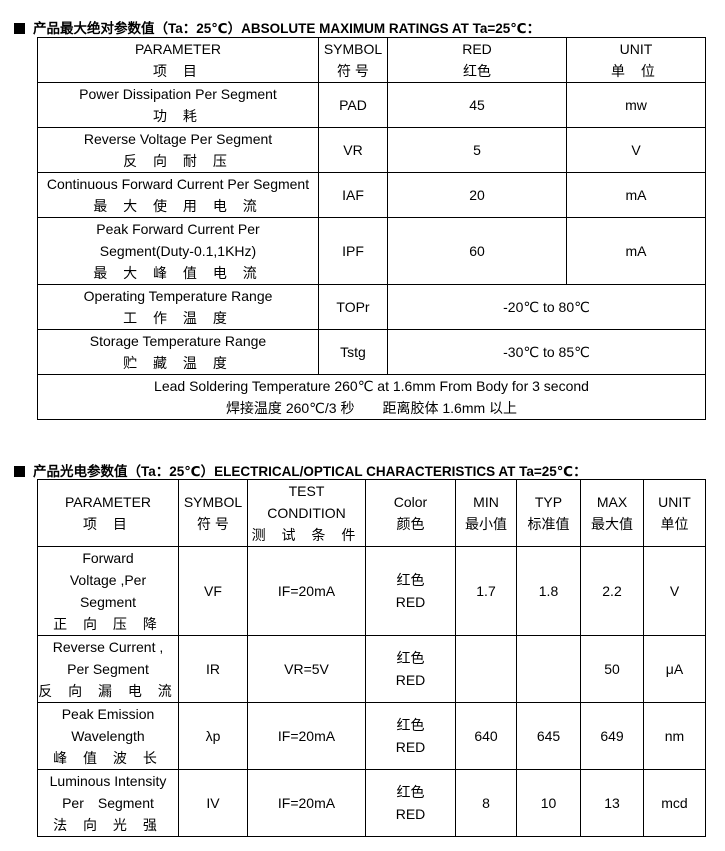  What do you see at coordinates (486, 803) in the screenshot?
I see `min-cell: 8` at bounding box center [486, 803].